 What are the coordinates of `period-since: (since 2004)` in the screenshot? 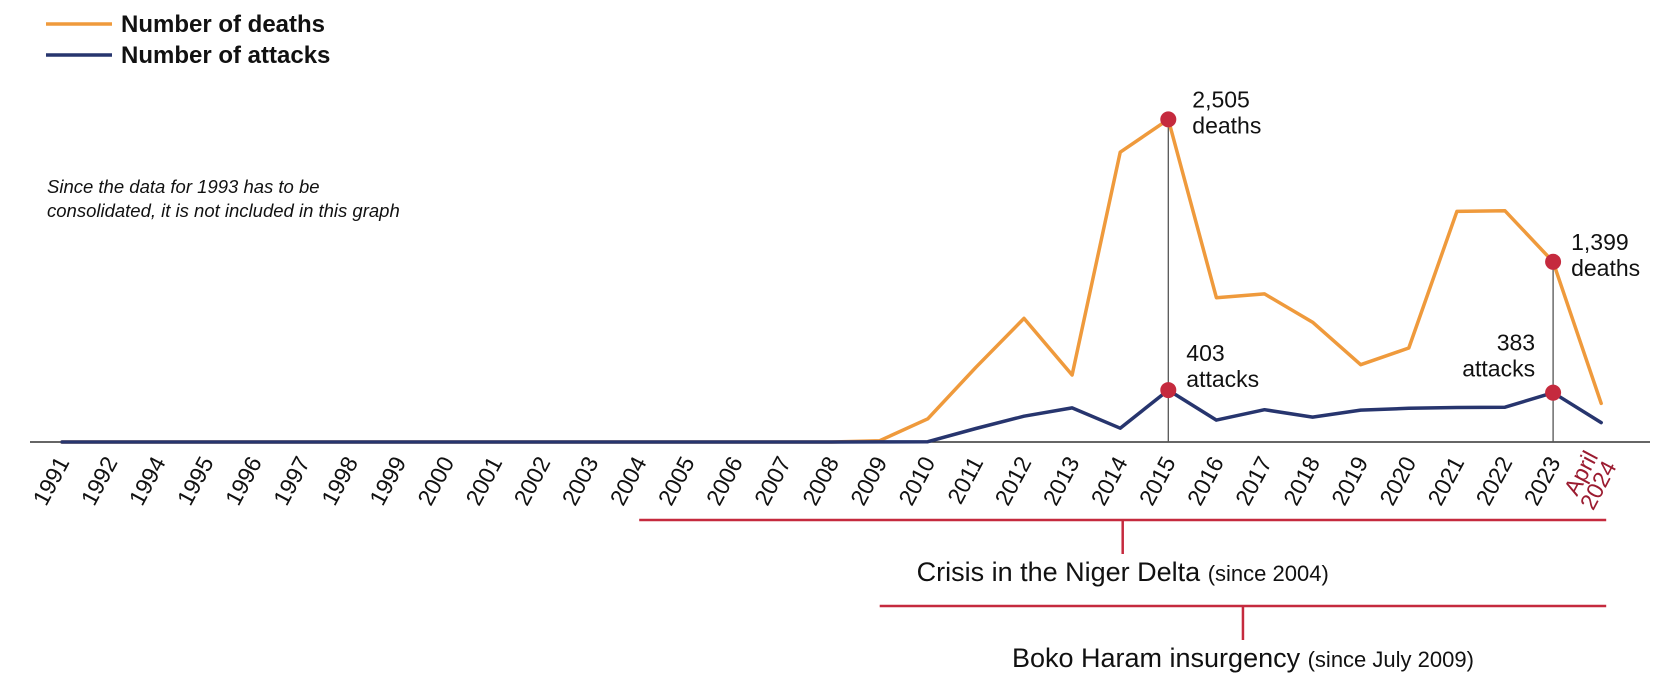 It's located at (1268, 573).